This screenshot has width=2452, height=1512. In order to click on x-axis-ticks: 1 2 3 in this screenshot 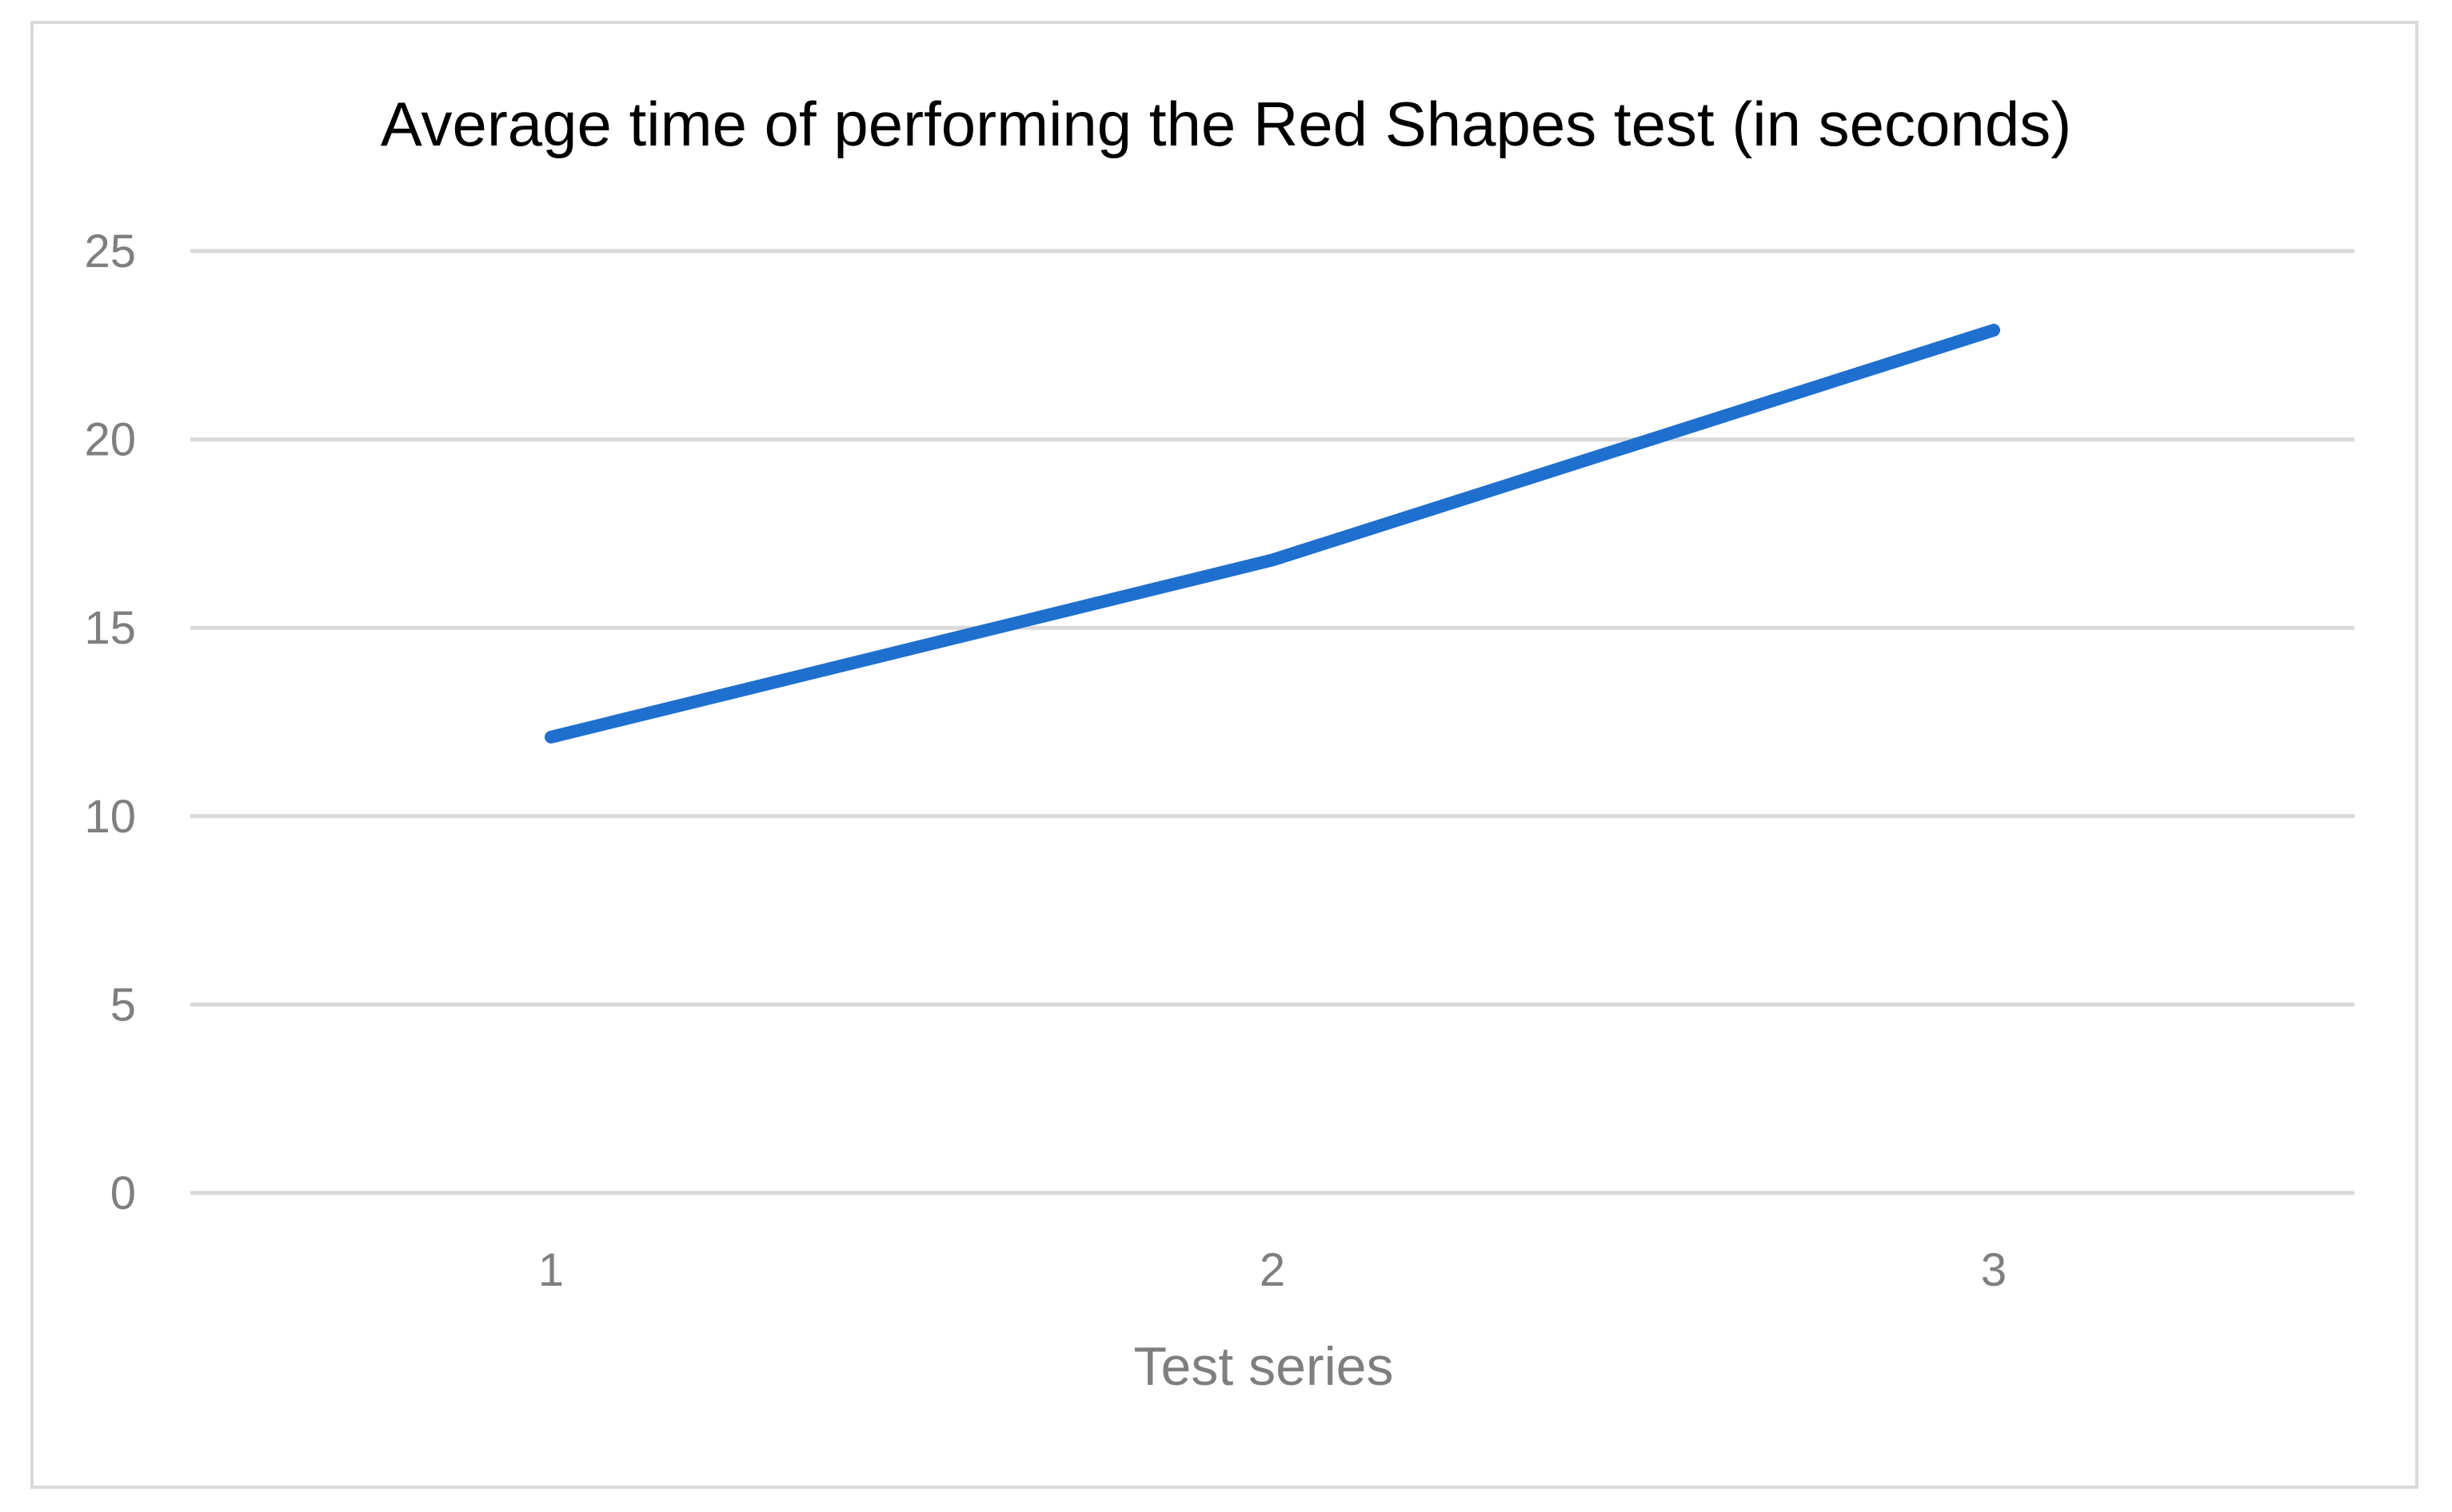, I will do `click(1272, 1270)`.